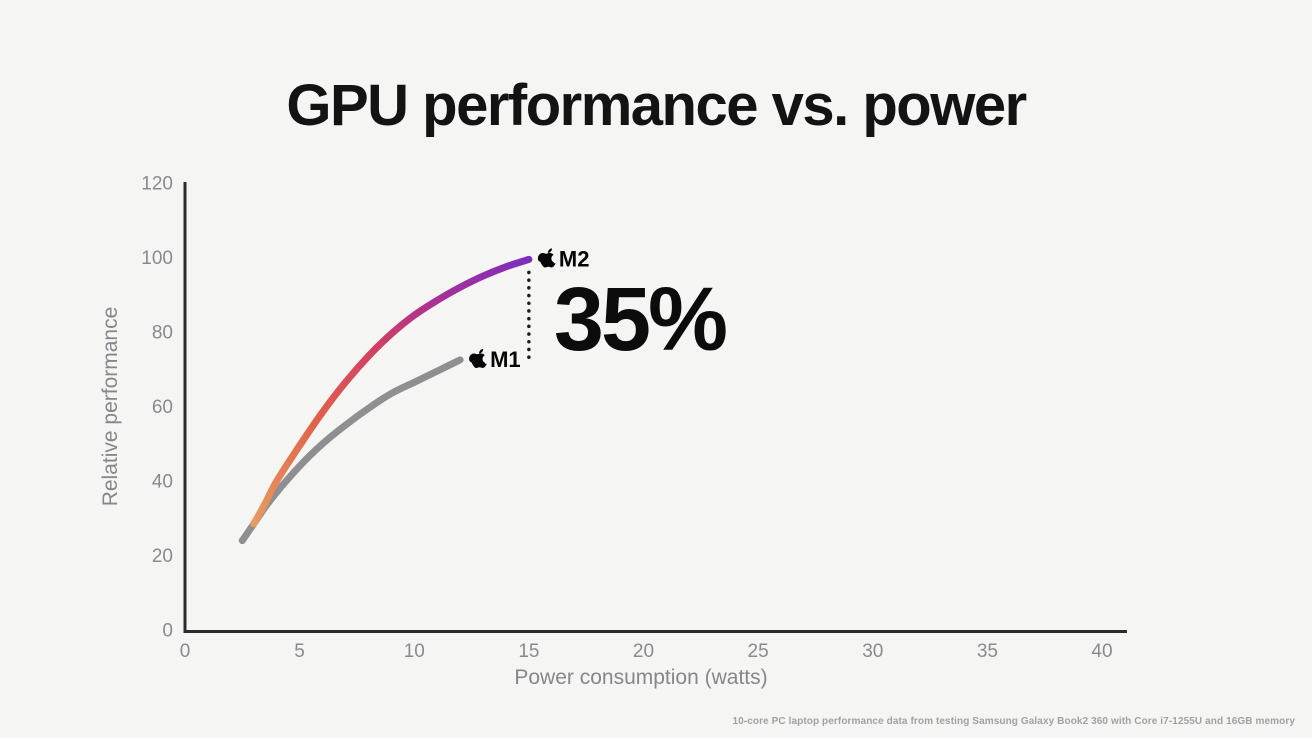 The image size is (1312, 738). Describe the element at coordinates (110, 407) in the screenshot. I see `y-axis-title: Relative performance` at that location.